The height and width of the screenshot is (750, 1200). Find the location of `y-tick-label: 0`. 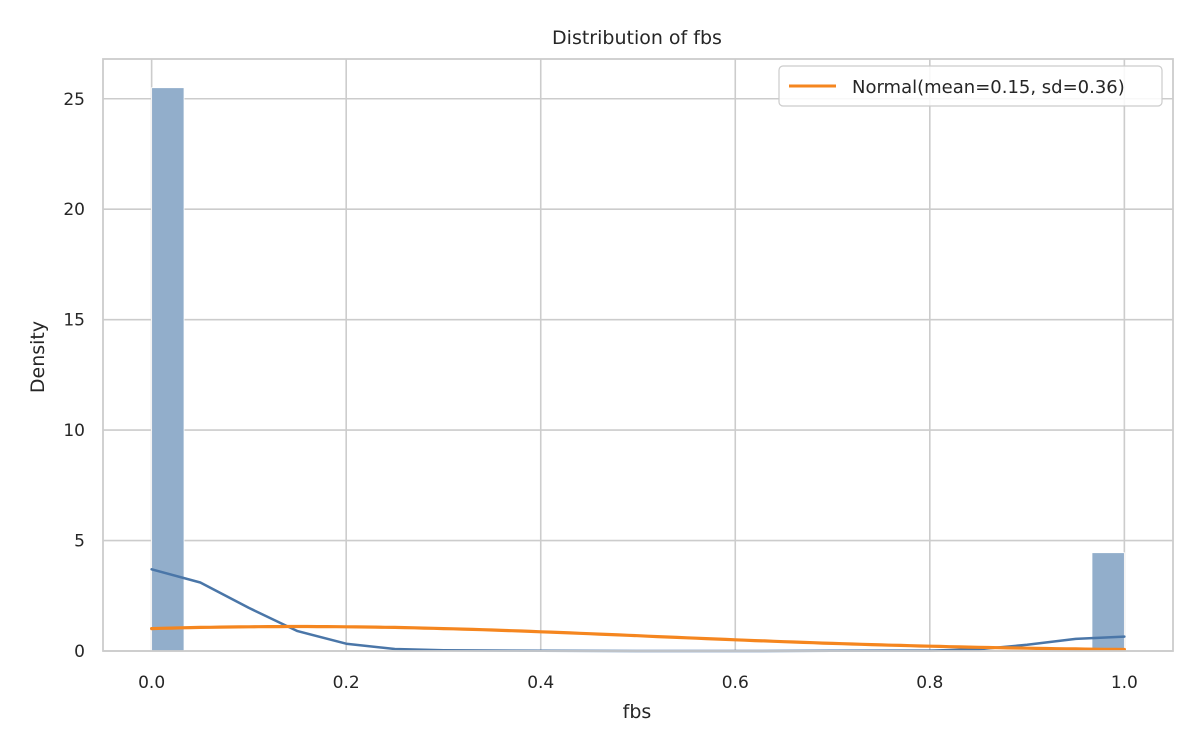

y-tick-label: 0 is located at coordinates (79, 652).